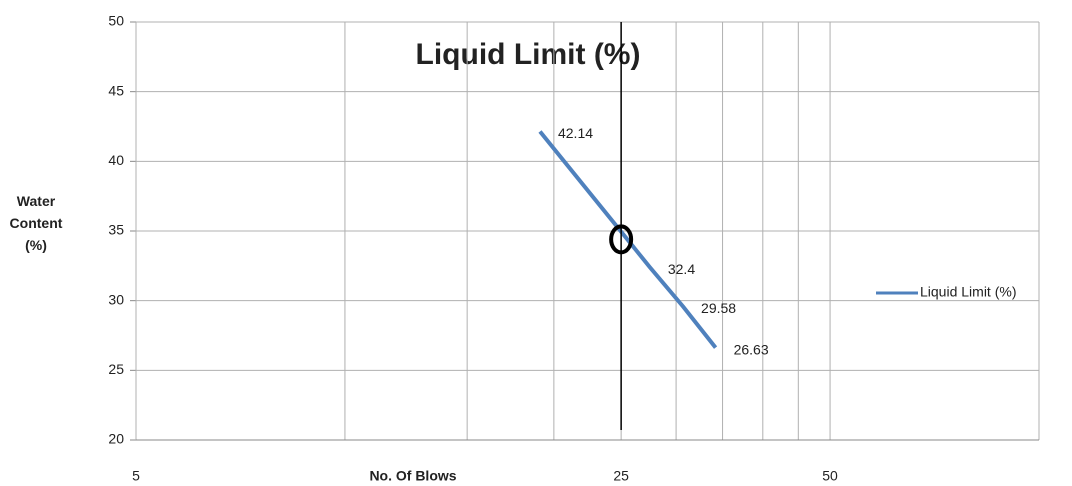  I want to click on data-label: 26.63, so click(751, 349).